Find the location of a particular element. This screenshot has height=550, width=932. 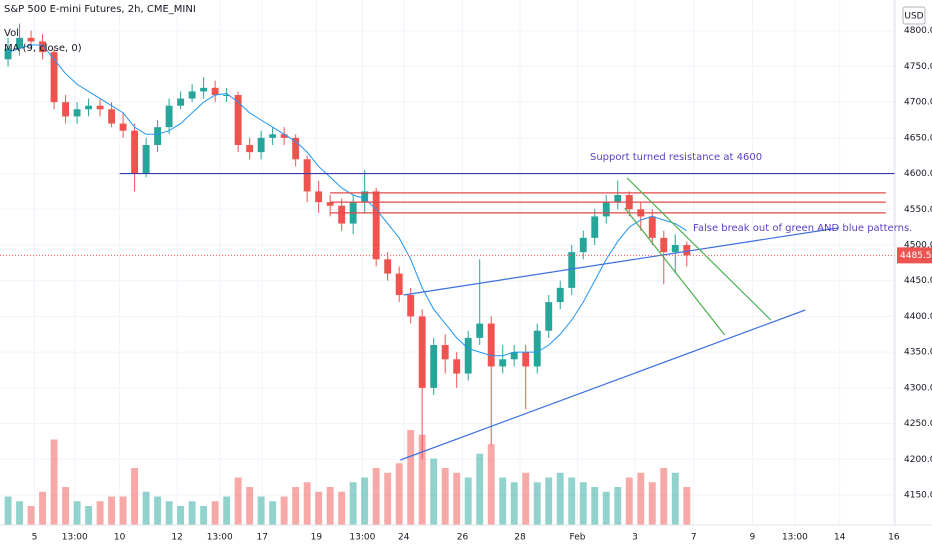

x-tick-label: 7 is located at coordinates (694, 538).